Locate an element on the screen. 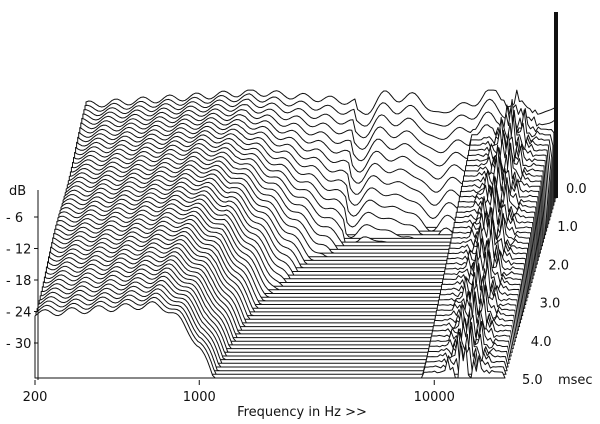  y-tick-label: - 18 is located at coordinates (18, 281).